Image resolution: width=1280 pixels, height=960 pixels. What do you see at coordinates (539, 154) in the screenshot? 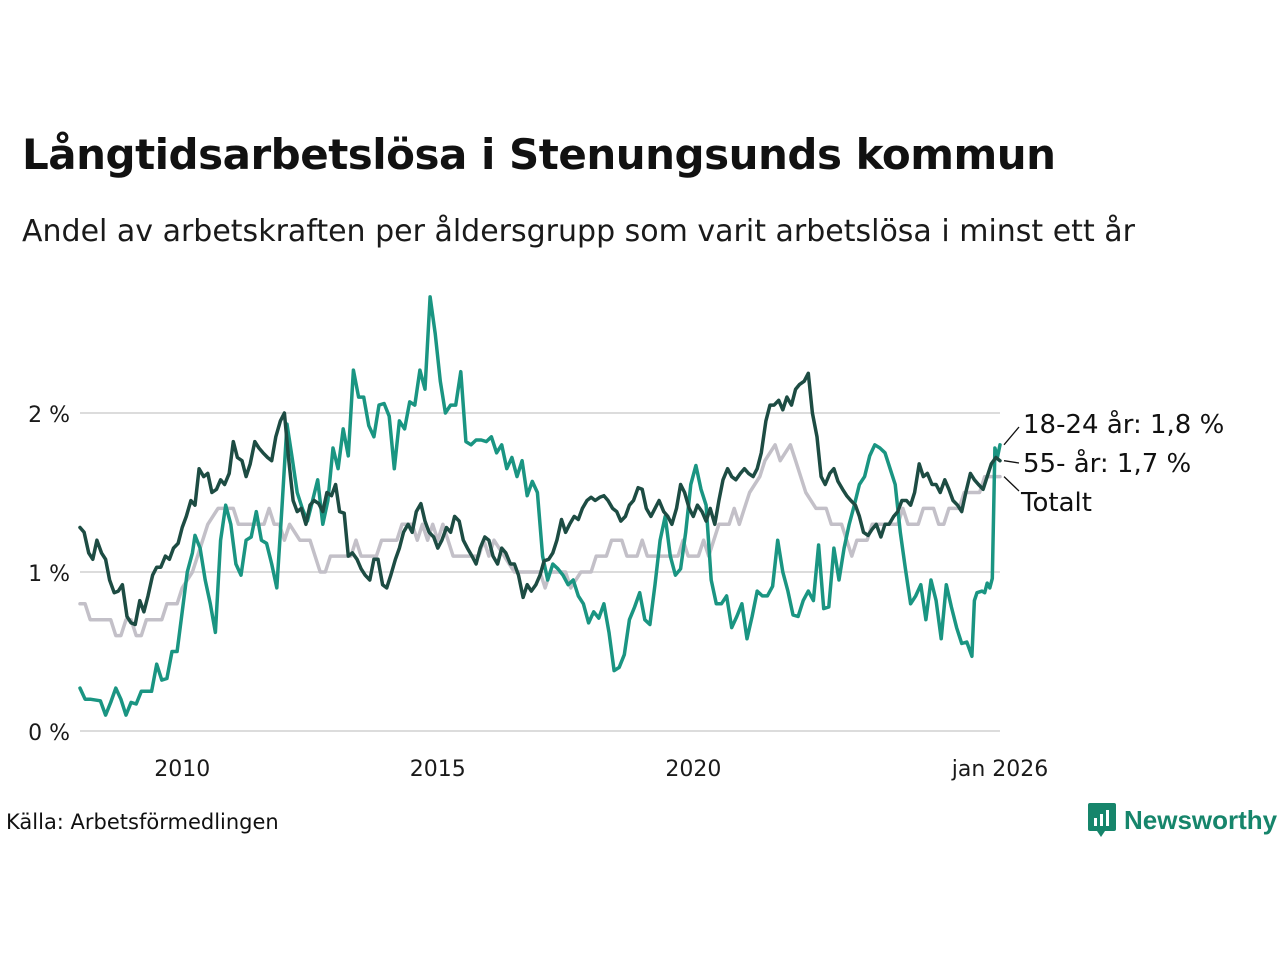
I see `chart-title: Långtidsarbetslösa i Stenungsunds kommun` at bounding box center [539, 154].